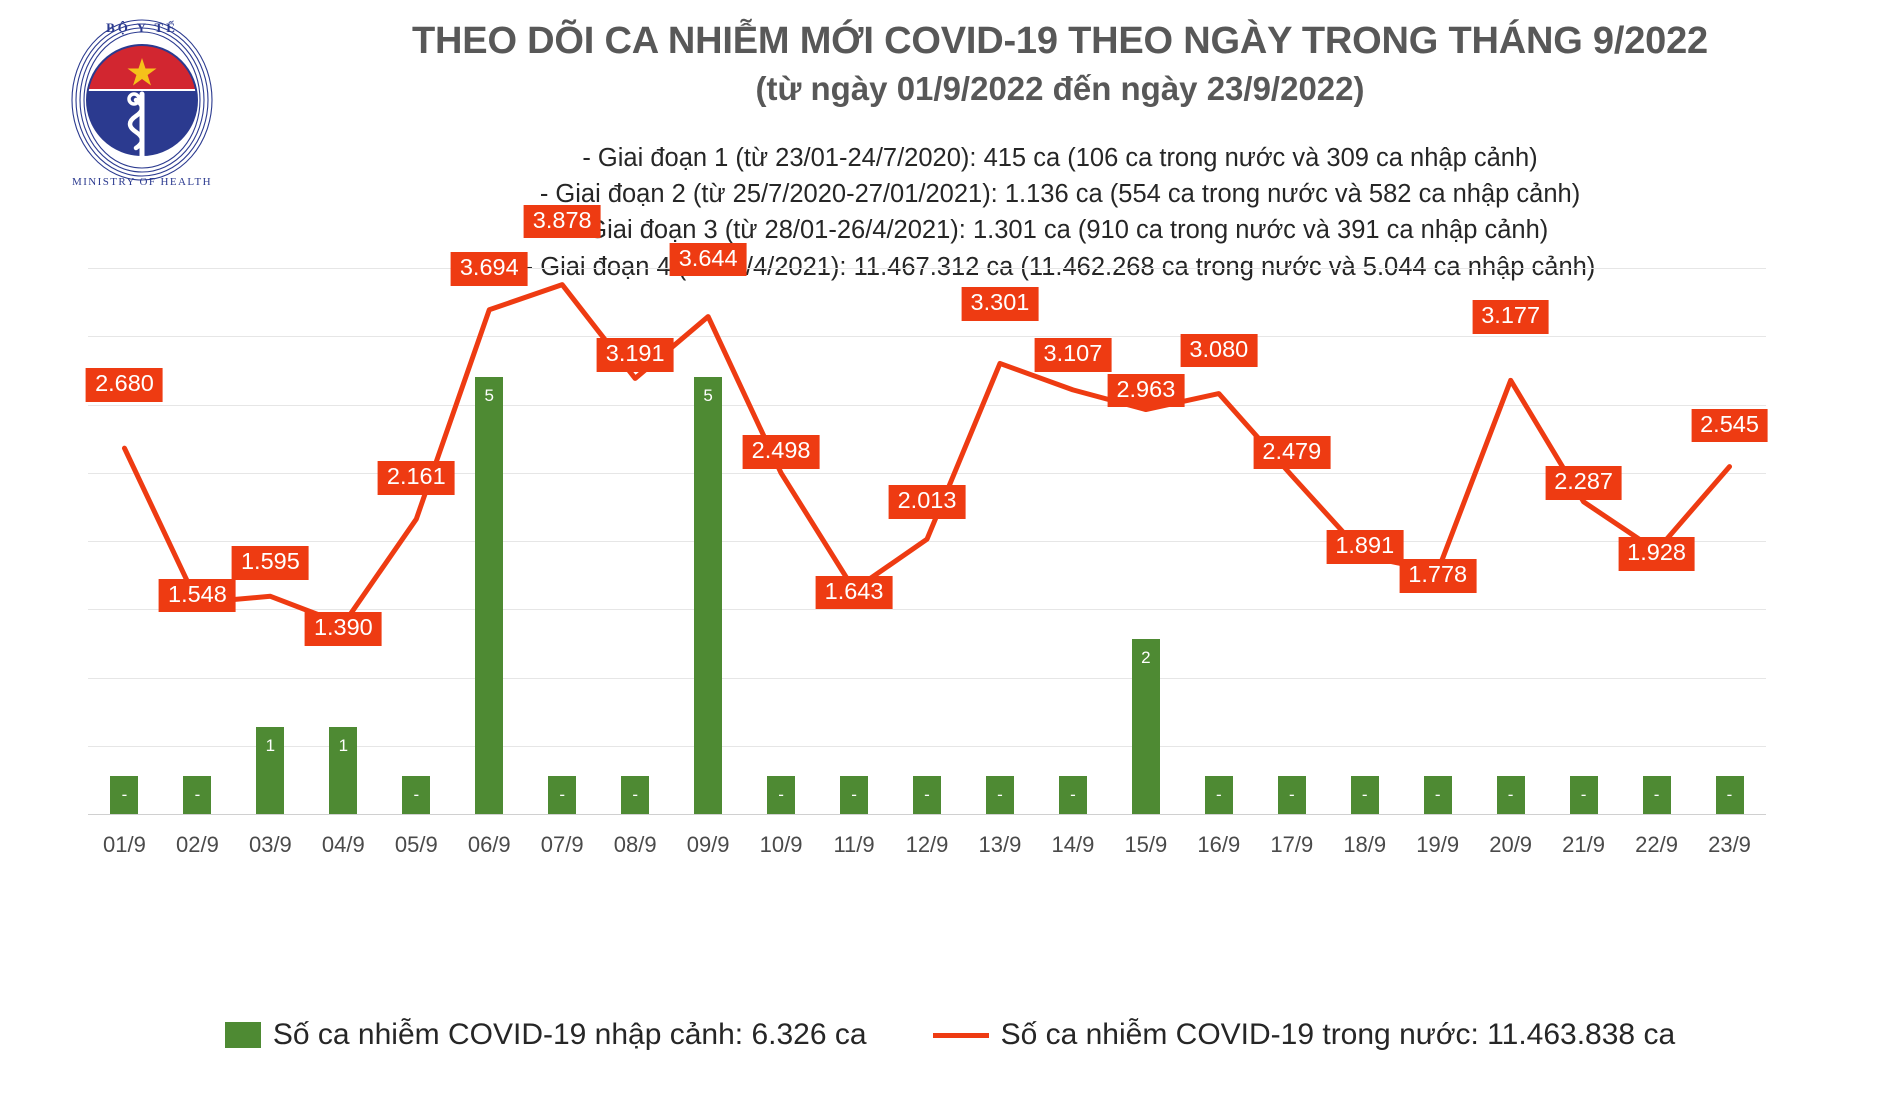 This screenshot has width=1900, height=1094. I want to click on x-axis-tick: 16/9, so click(1219, 844).